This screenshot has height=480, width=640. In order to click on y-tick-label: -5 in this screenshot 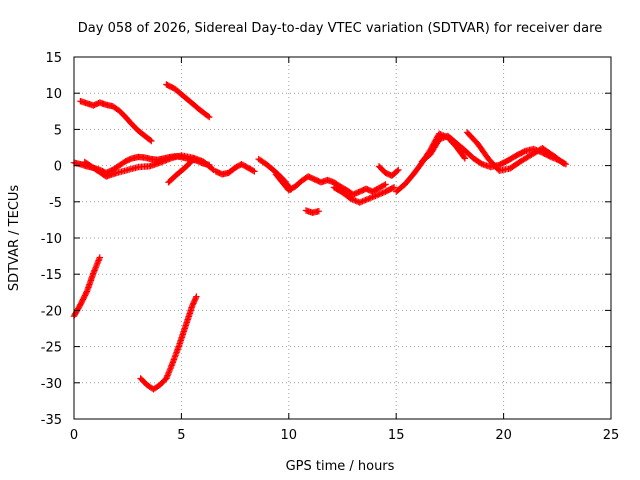, I will do `click(55, 203)`.